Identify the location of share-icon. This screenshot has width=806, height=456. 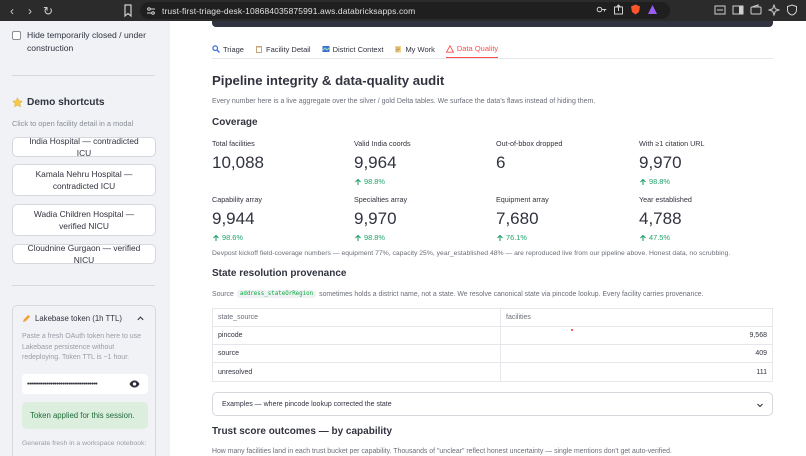
(618, 9).